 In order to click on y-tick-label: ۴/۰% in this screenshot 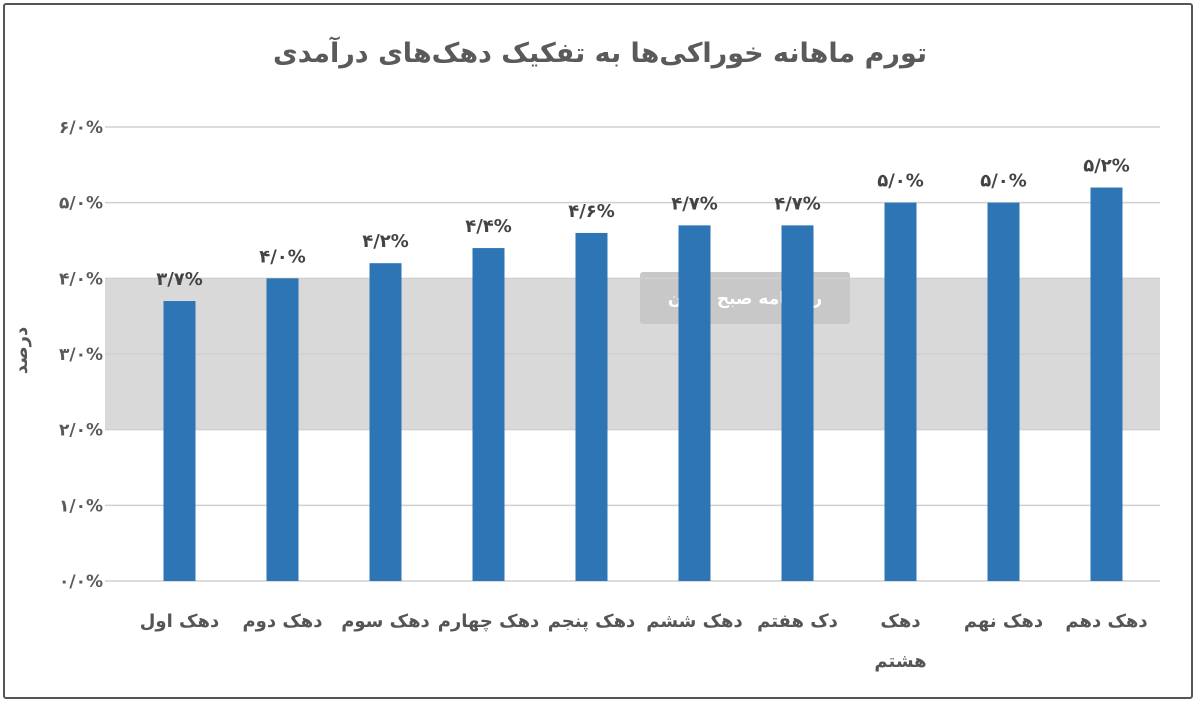, I will do `click(81, 279)`.